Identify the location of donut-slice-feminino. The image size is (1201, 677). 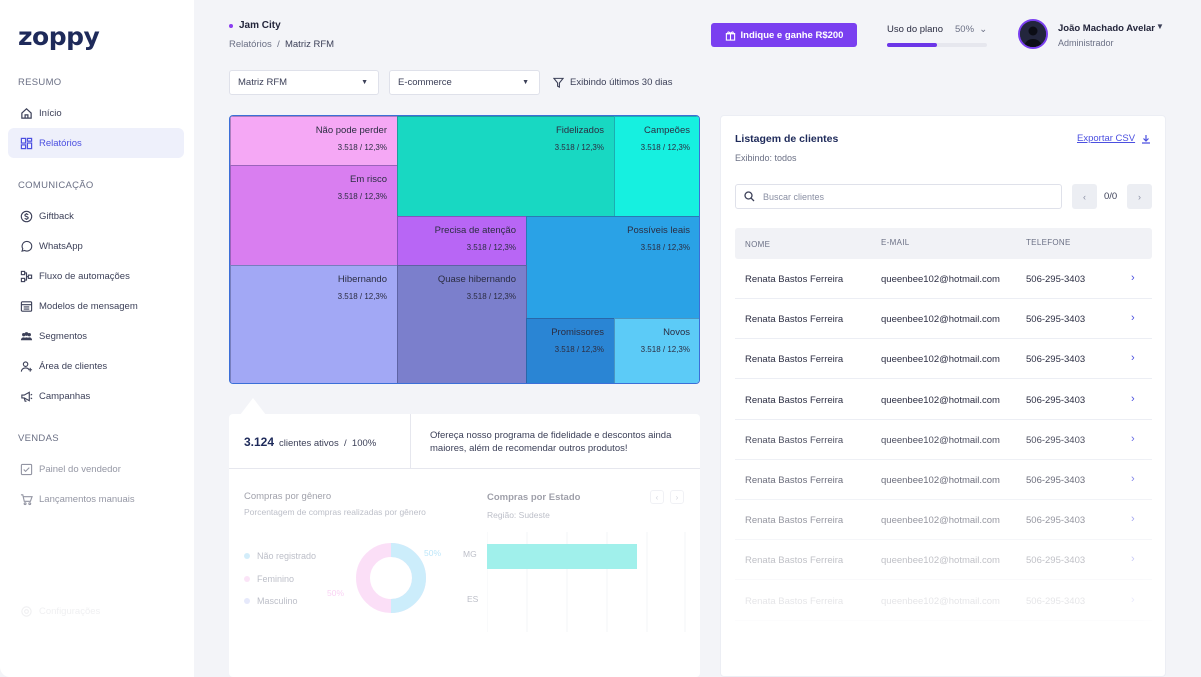
(391, 578).